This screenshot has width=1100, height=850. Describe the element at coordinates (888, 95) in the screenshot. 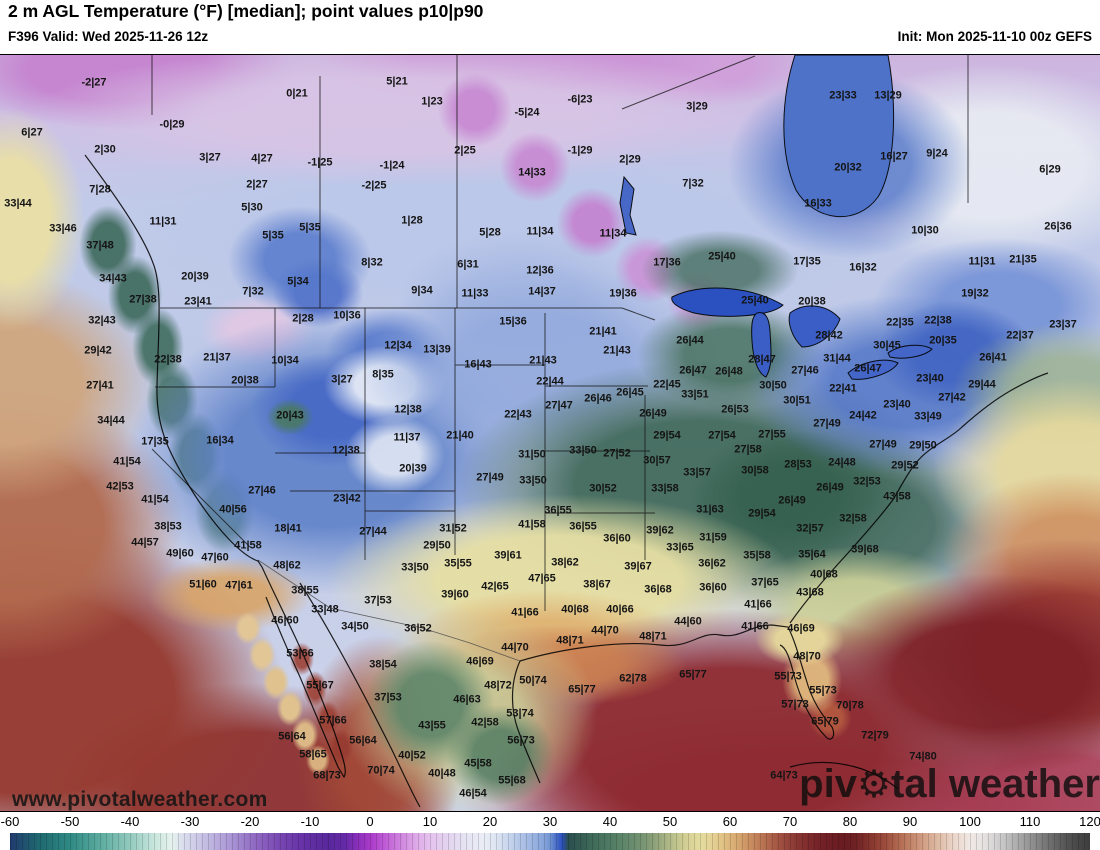

I see `station-value: 13|29` at that location.